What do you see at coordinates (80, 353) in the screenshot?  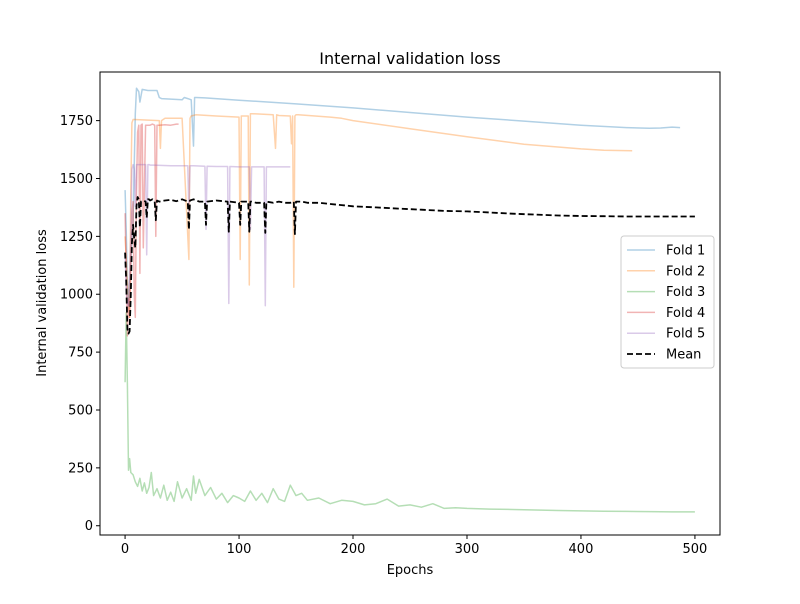 I see `y-tick-label: 750` at bounding box center [80, 353].